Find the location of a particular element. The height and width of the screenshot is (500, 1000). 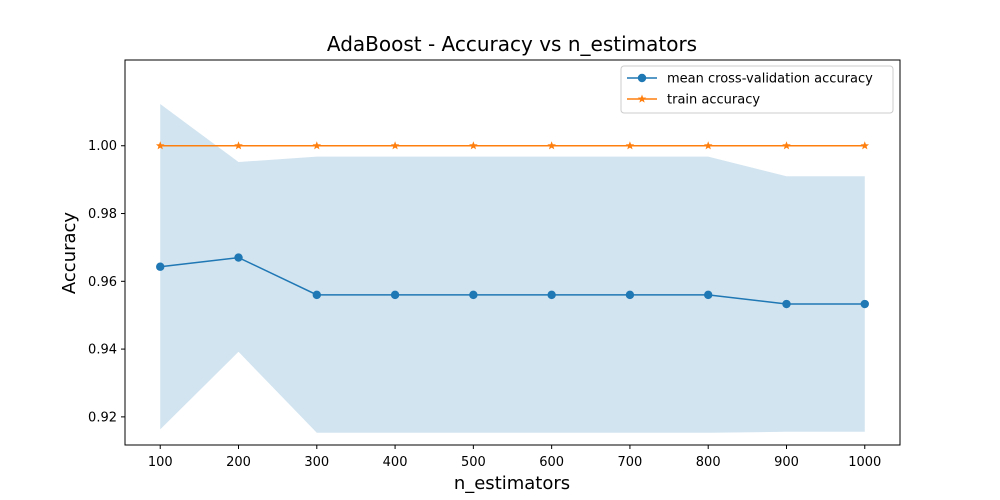

x-tick-label: 100 is located at coordinates (160, 462).